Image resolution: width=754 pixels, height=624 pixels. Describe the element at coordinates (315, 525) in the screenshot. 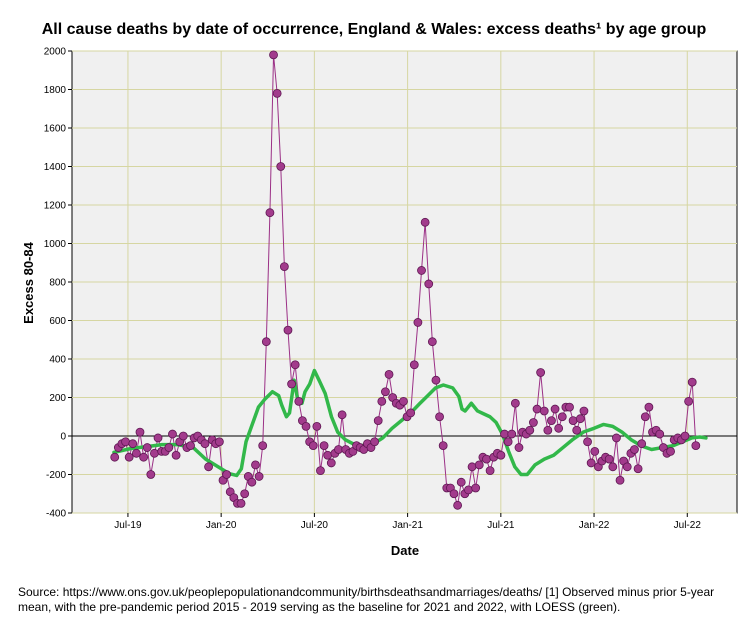

I see `x-tick-label: Jul-20` at that location.